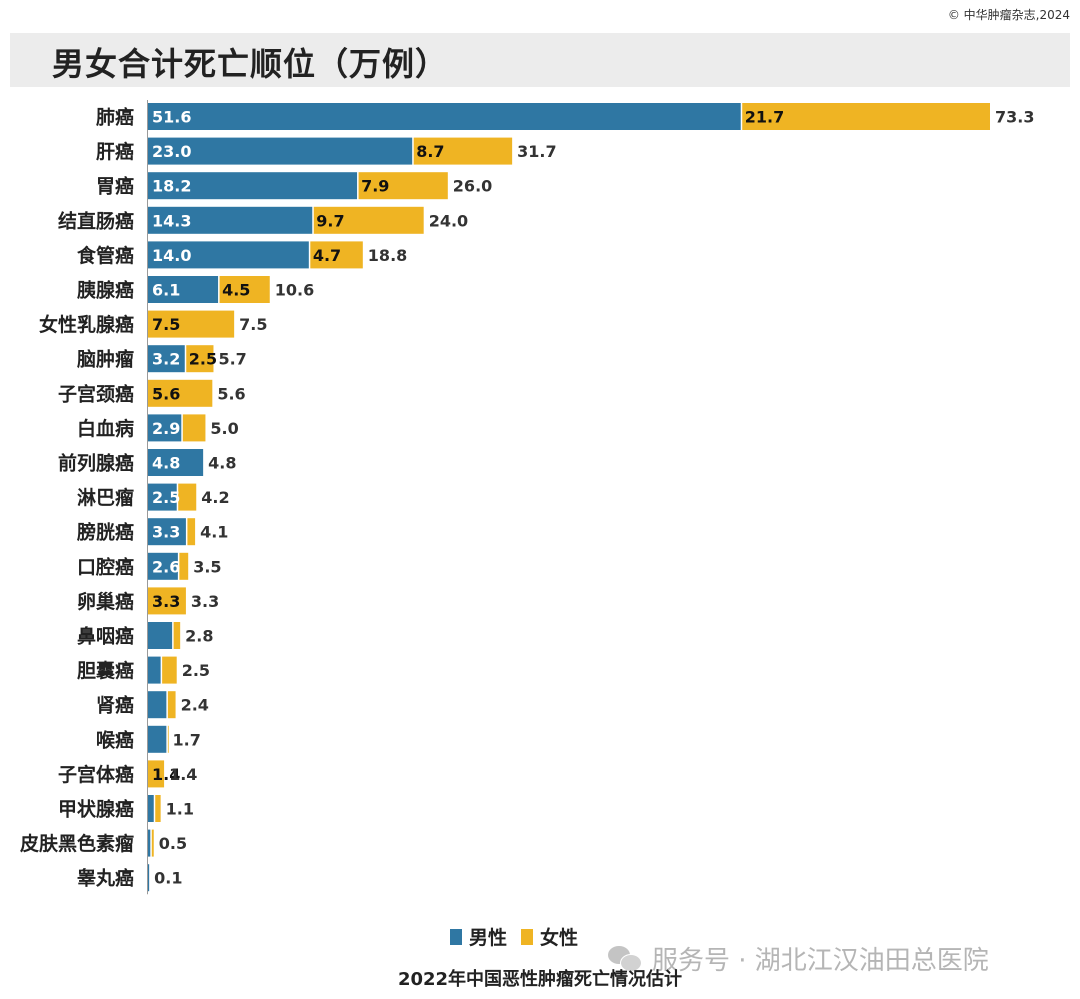 This screenshot has height=999, width=1080. What do you see at coordinates (540, 979) in the screenshot?
I see `source-caption: 2022年中国恶性肿瘤死亡情况估计` at bounding box center [540, 979].